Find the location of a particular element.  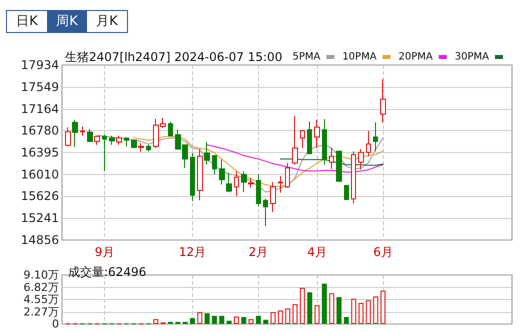

y-tick-label: 0 is located at coordinates (55, 324).